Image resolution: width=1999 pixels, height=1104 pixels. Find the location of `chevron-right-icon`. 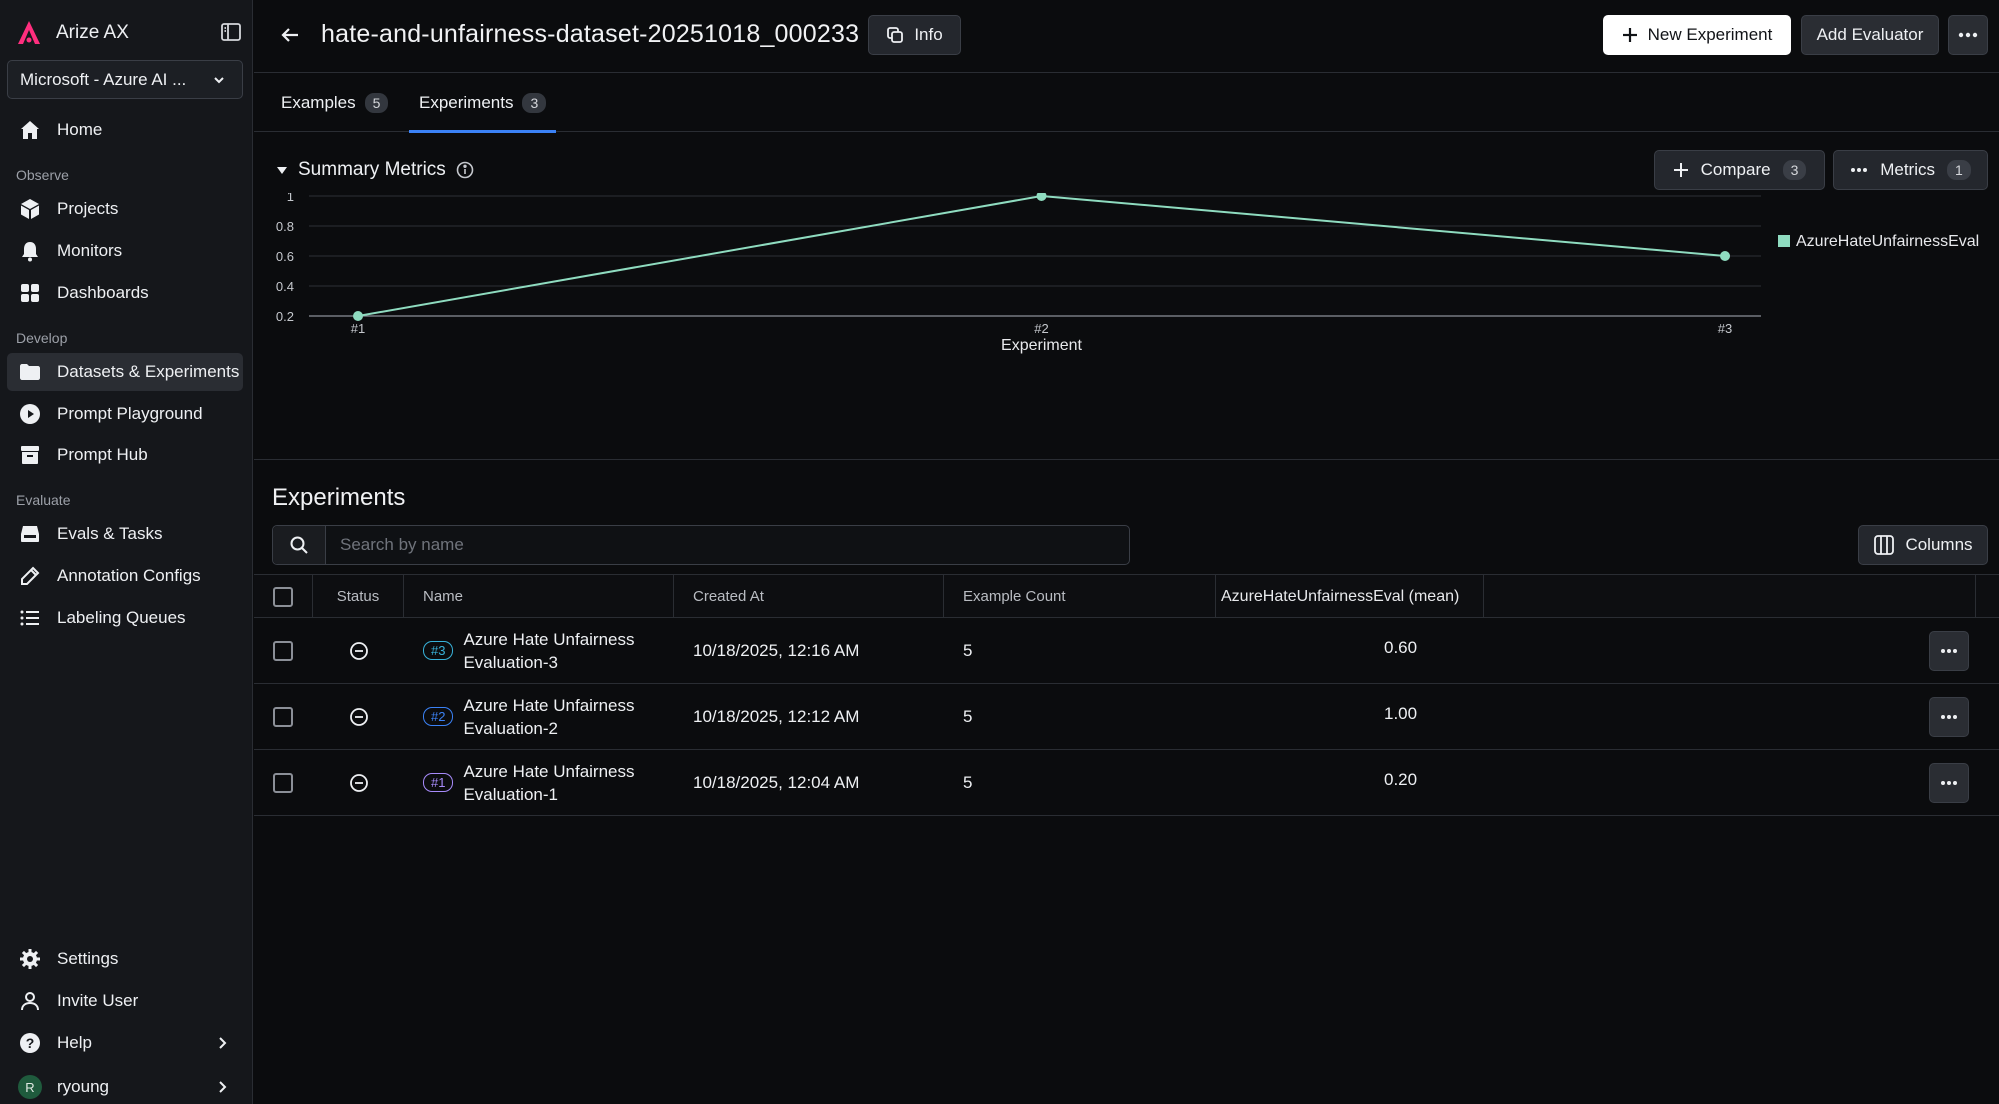

chevron-right-icon is located at coordinates (223, 1043).